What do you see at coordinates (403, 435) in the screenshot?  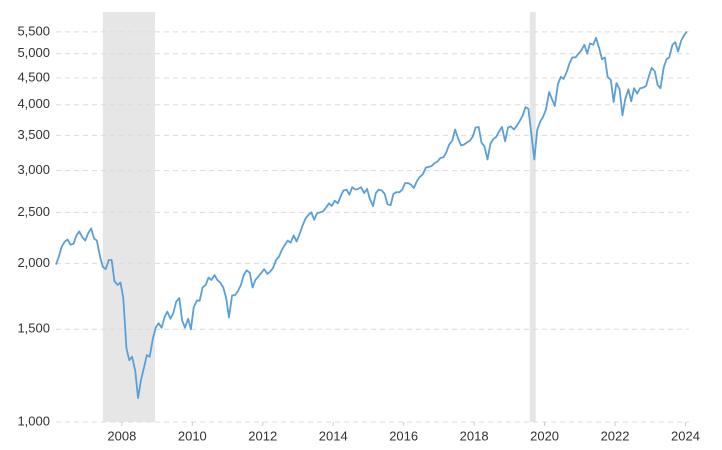 I see `x-tick-label: 2016` at bounding box center [403, 435].